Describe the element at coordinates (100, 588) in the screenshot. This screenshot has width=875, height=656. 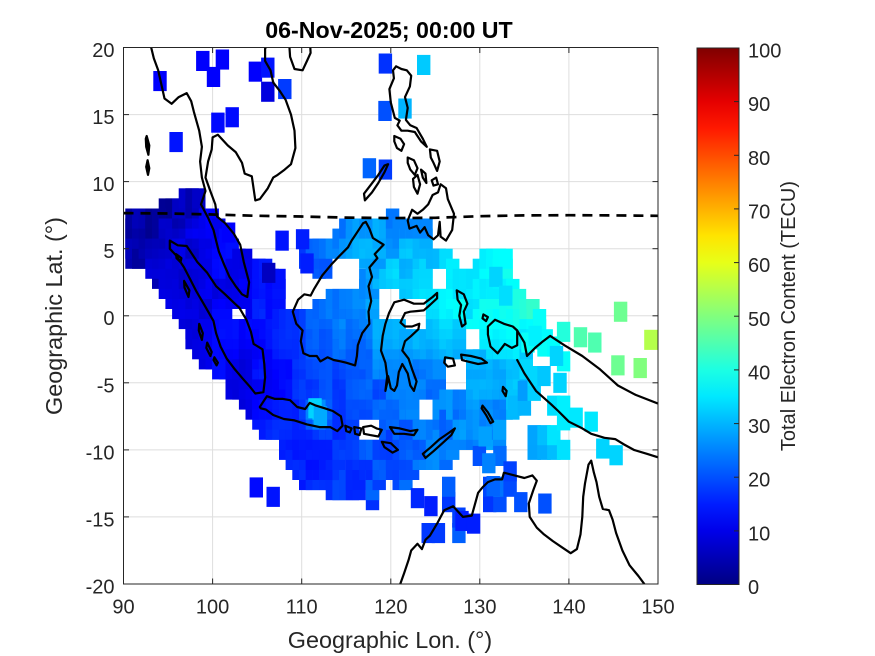
I see `svg-text: -20` at that location.